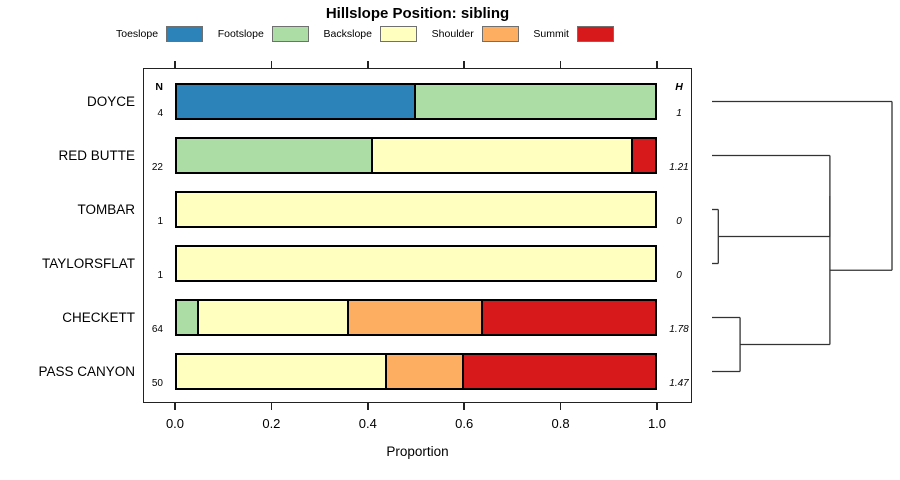  Describe the element at coordinates (679, 113) in the screenshot. I see `h-value: 1` at that location.